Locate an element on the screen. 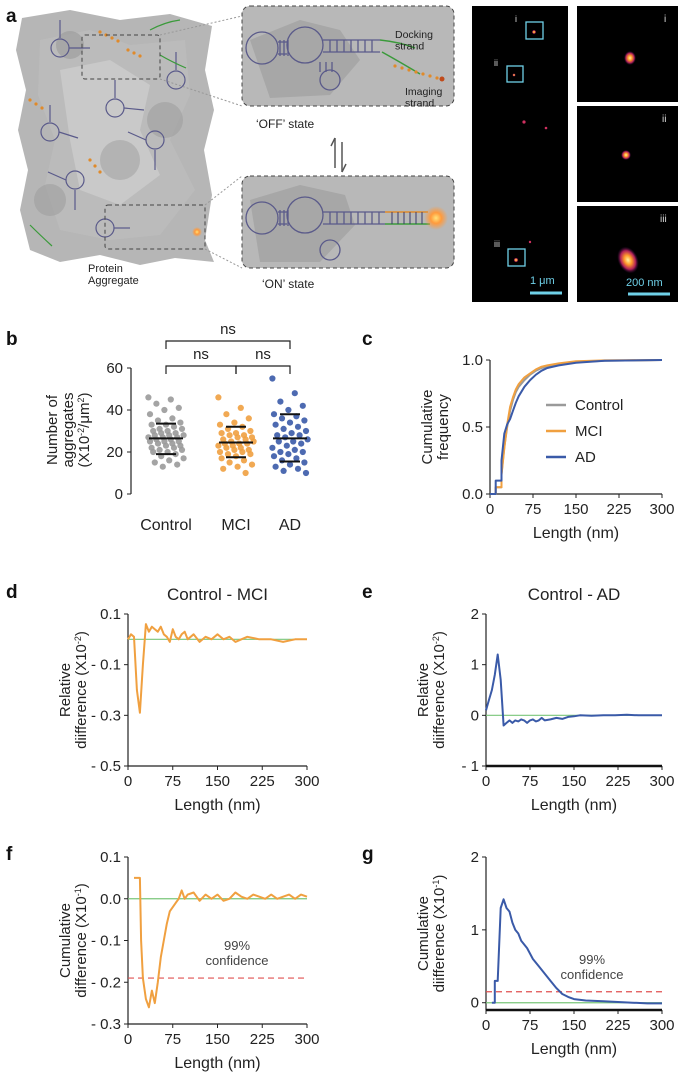 The image size is (685, 1078). y-tick-label: 0.1 is located at coordinates (110, 614).